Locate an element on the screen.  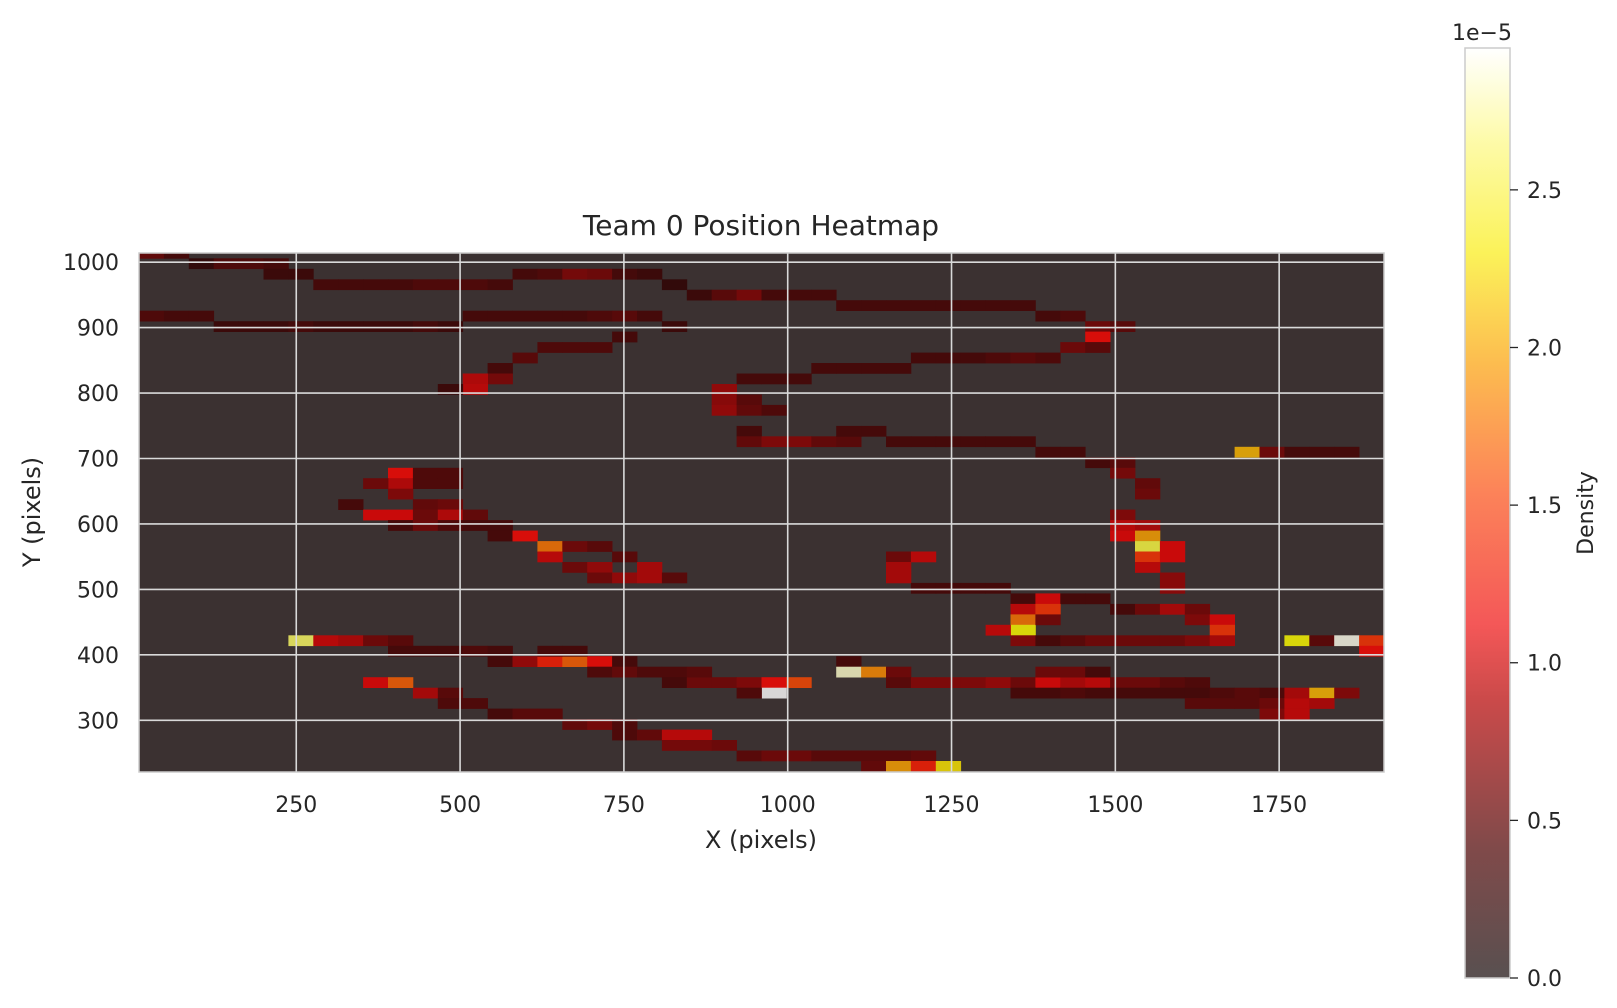
colorbar-exponent: 1e−5 is located at coordinates (1482, 33).